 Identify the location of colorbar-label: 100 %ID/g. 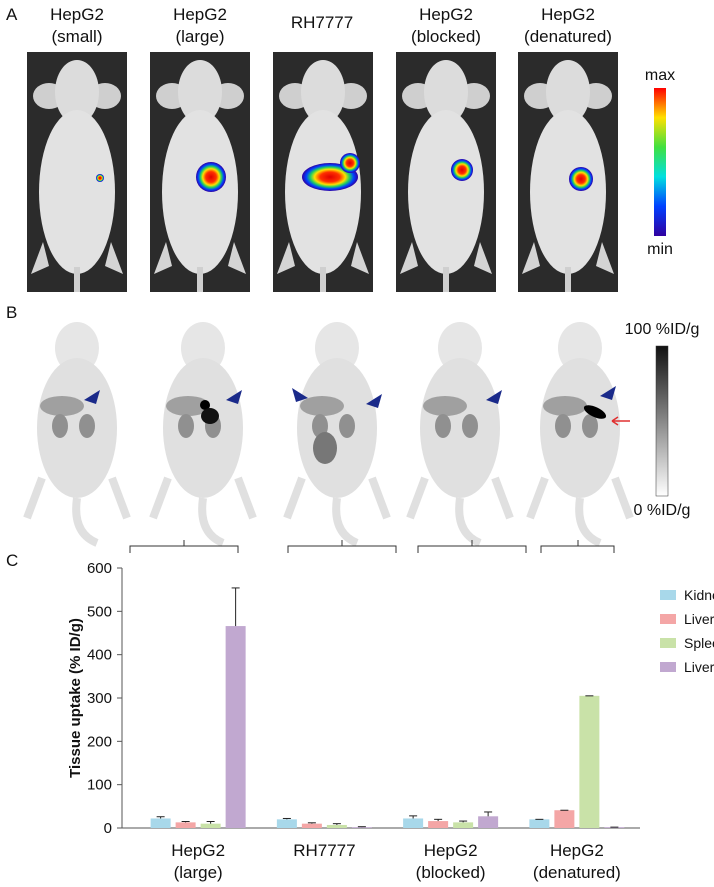
(662, 329).